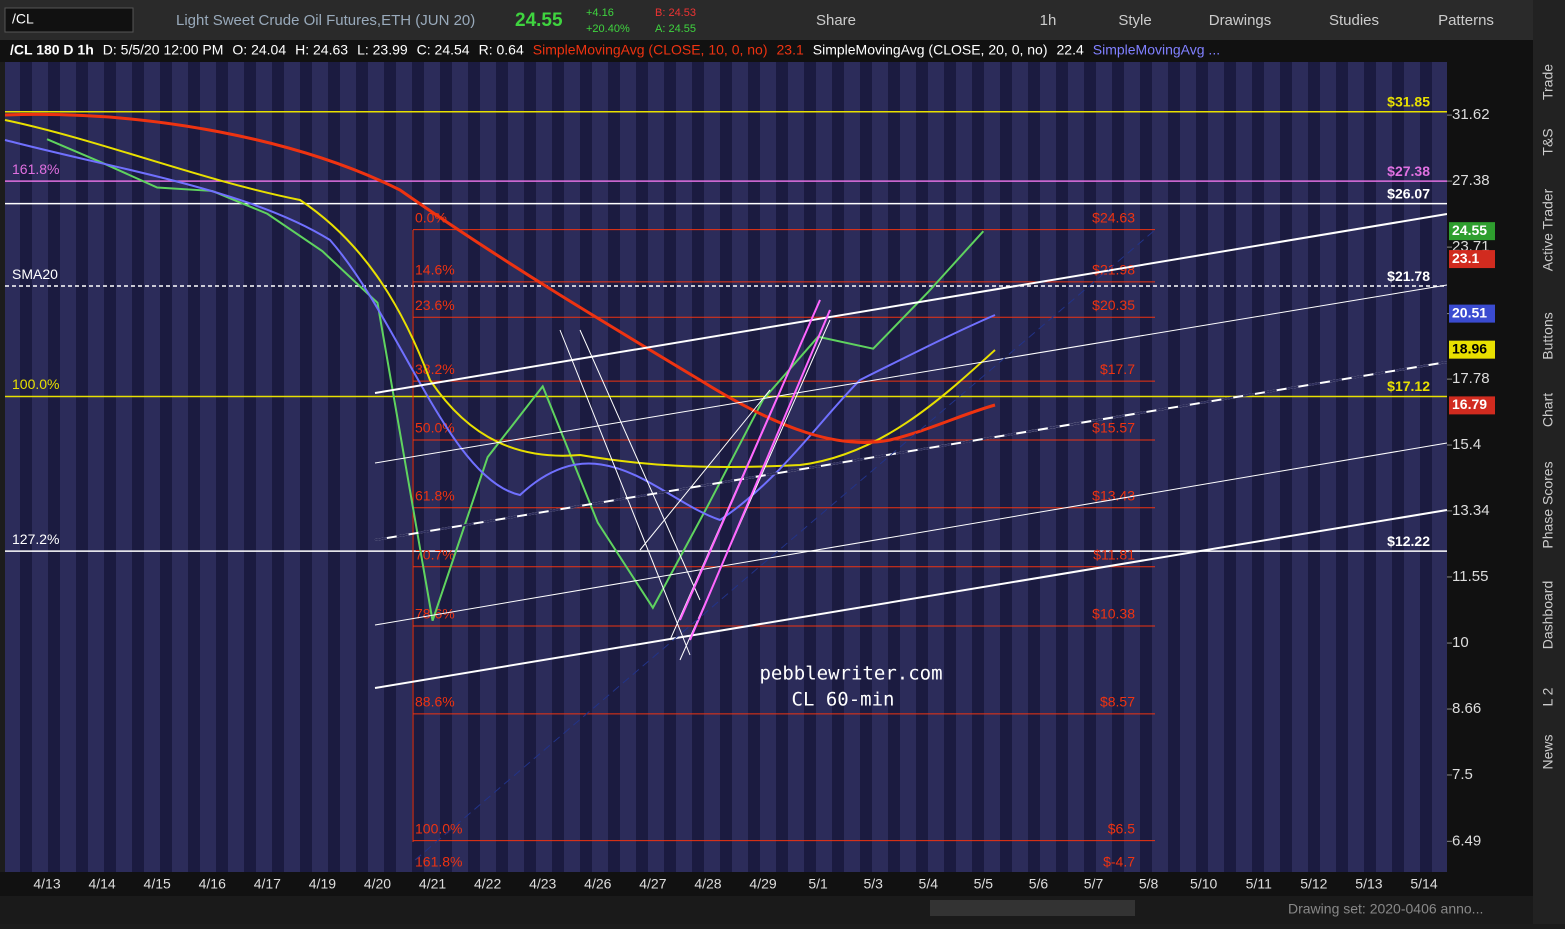  I want to click on toolbar-button: 1h, so click(1048, 20).